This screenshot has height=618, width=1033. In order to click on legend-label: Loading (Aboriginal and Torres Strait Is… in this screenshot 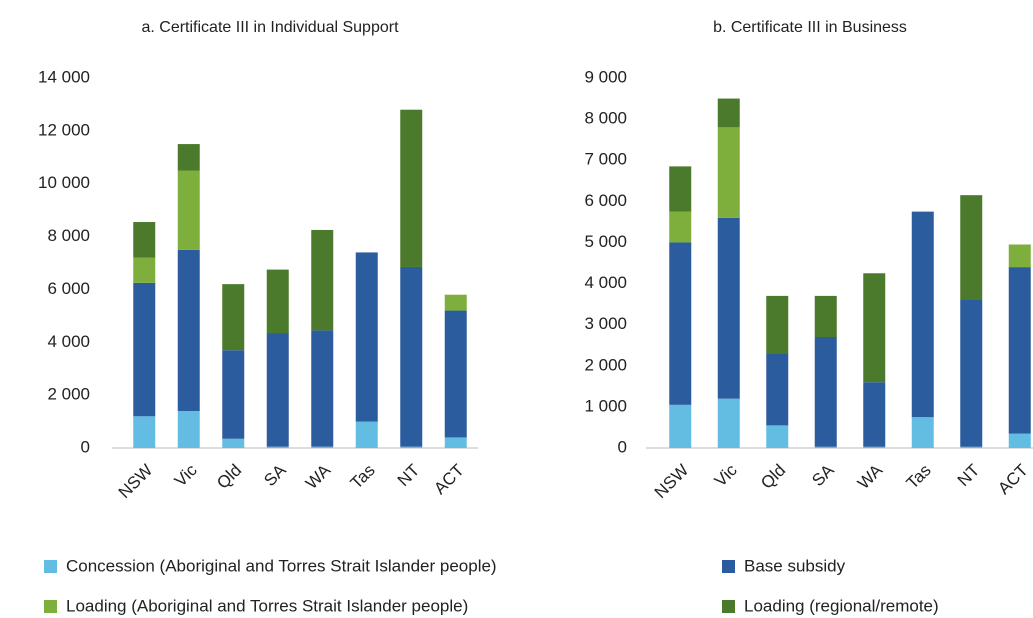, I will do `click(267, 605)`.